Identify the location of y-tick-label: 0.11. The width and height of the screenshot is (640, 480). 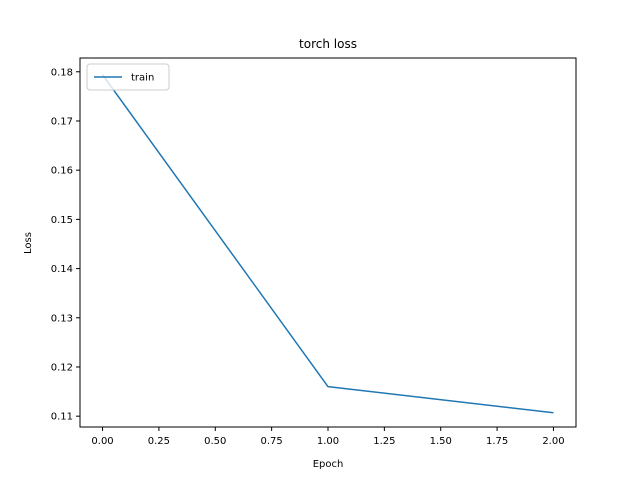
(62, 417).